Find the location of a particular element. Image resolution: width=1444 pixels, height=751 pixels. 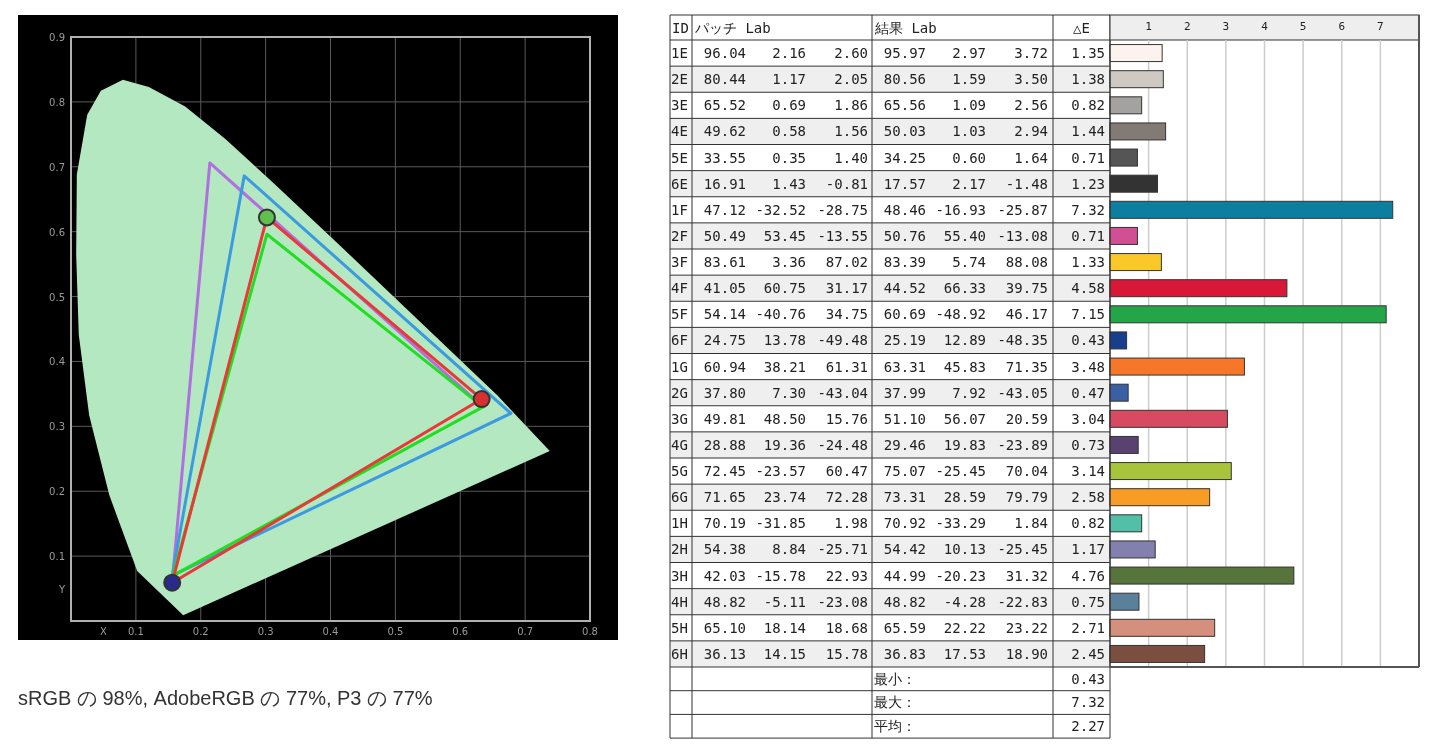

data-label: -5.11 is located at coordinates (784, 601).